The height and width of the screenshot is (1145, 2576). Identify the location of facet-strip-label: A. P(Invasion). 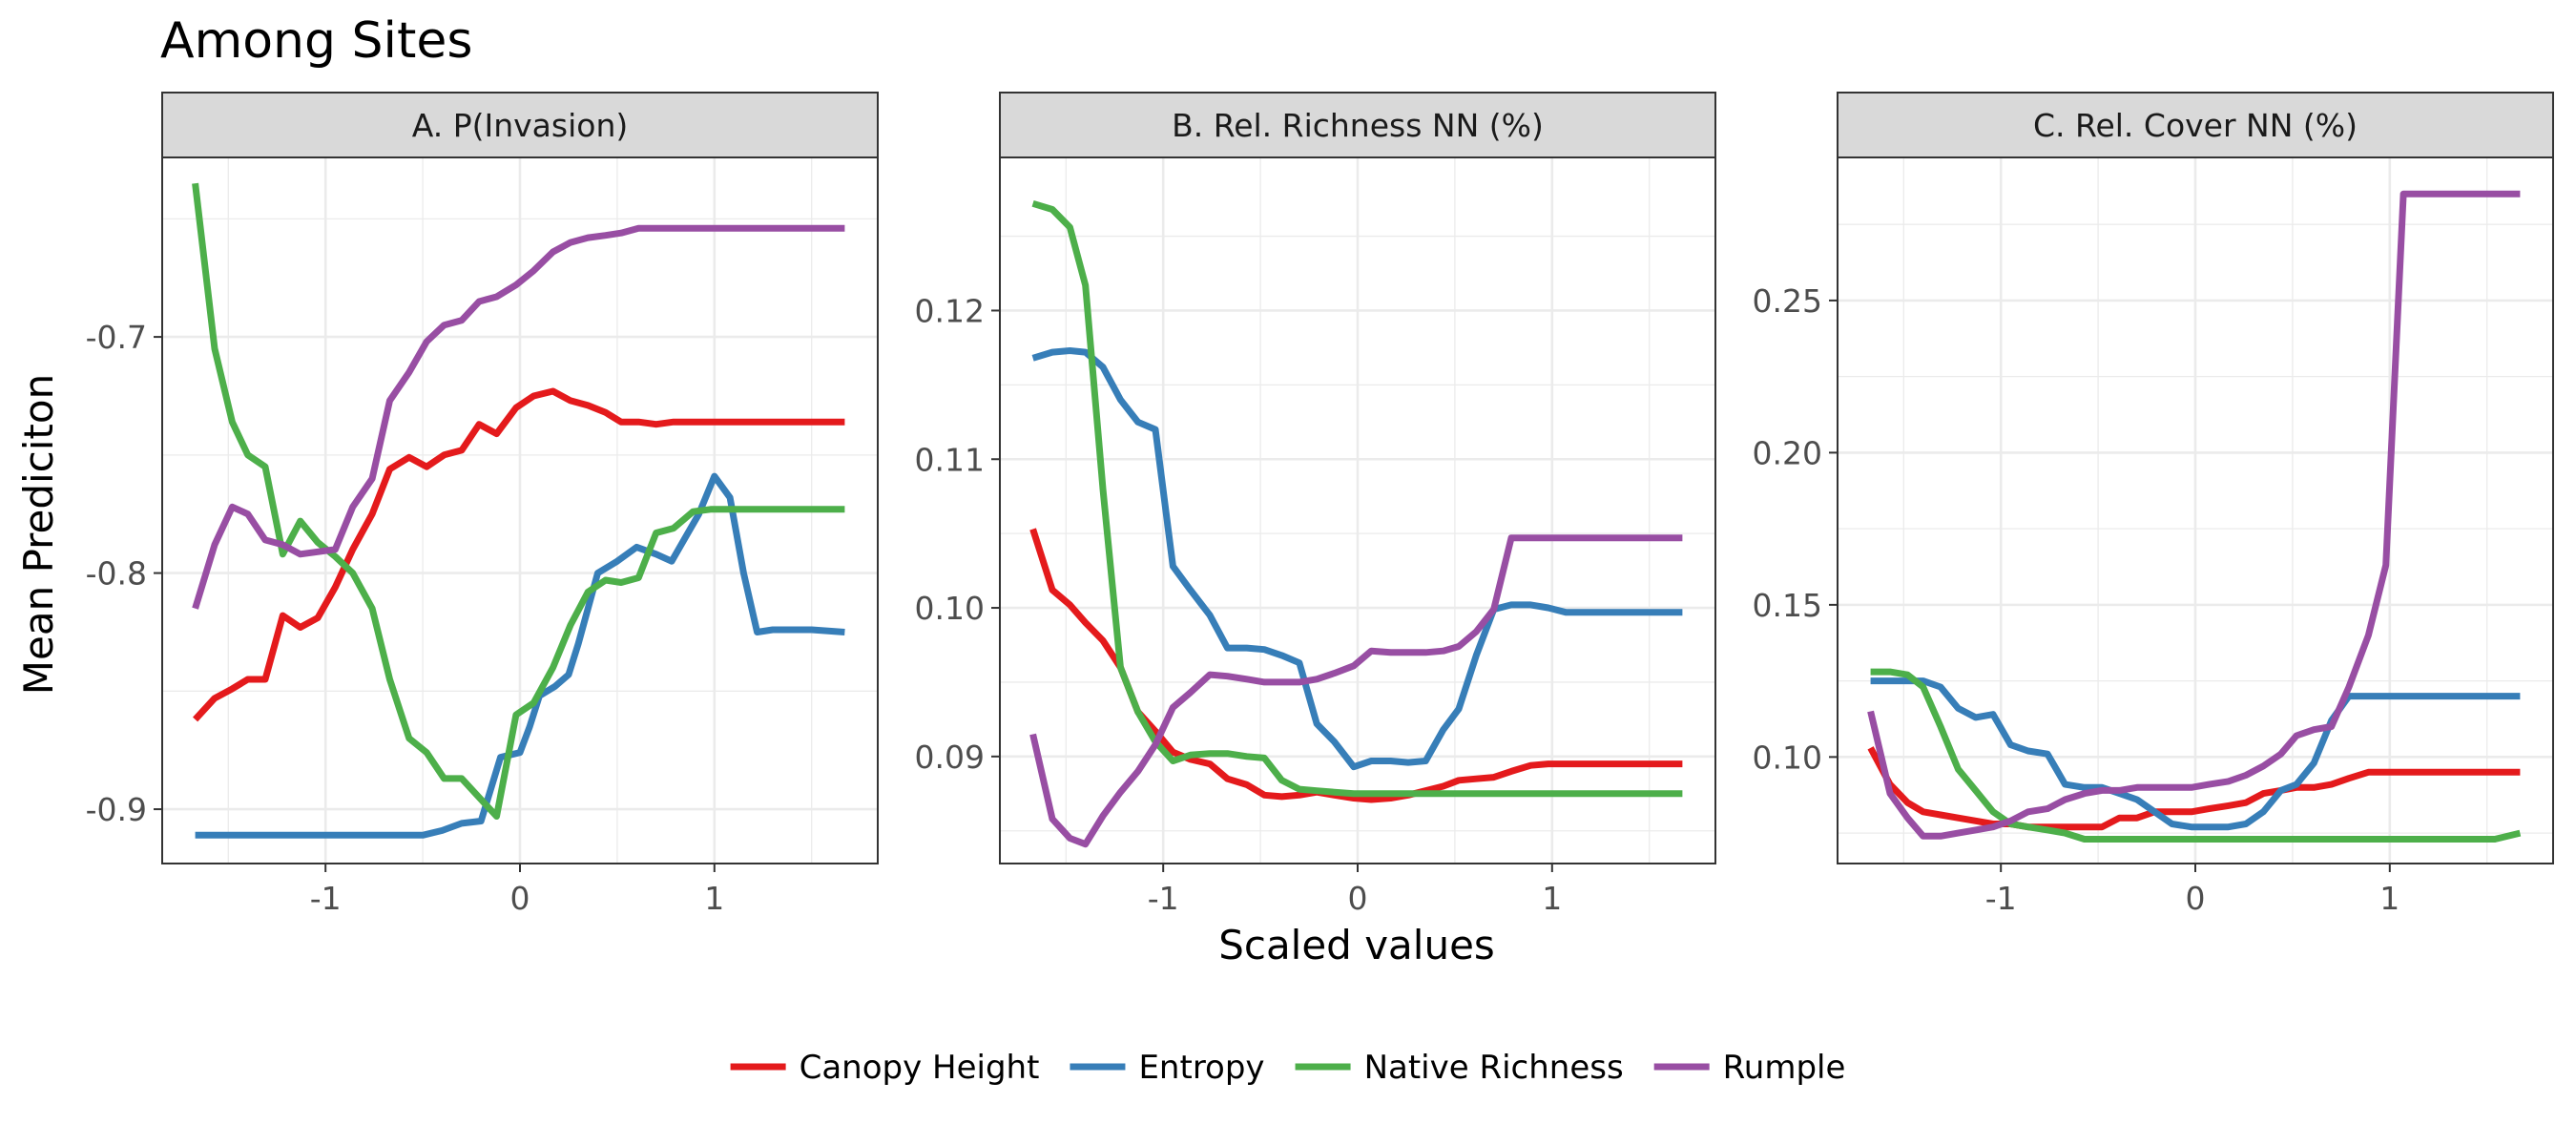
(520, 125).